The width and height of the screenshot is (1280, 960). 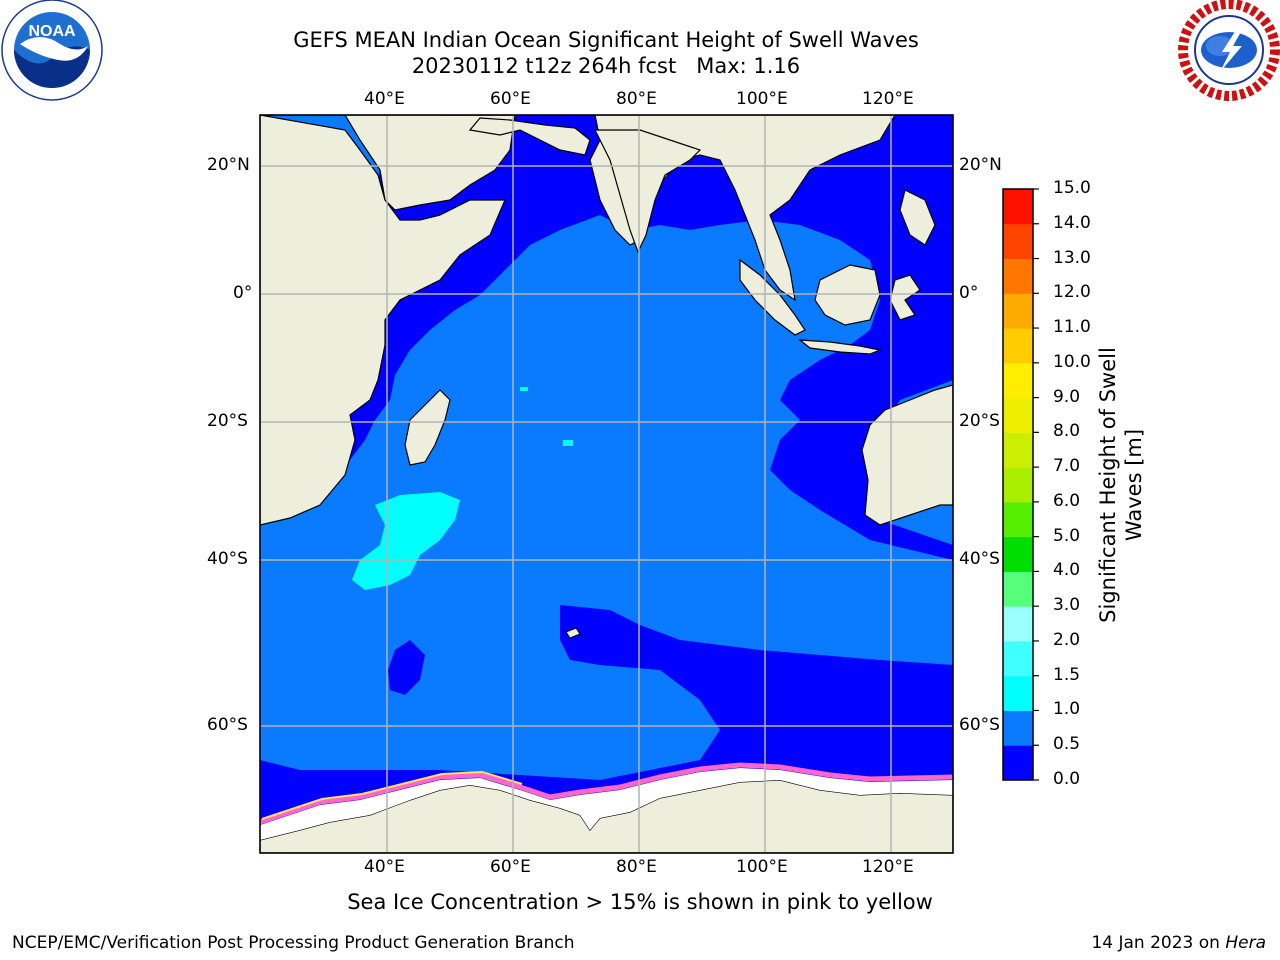 I want to click on lon-tick-bottom: 120°E, so click(x=888, y=867).